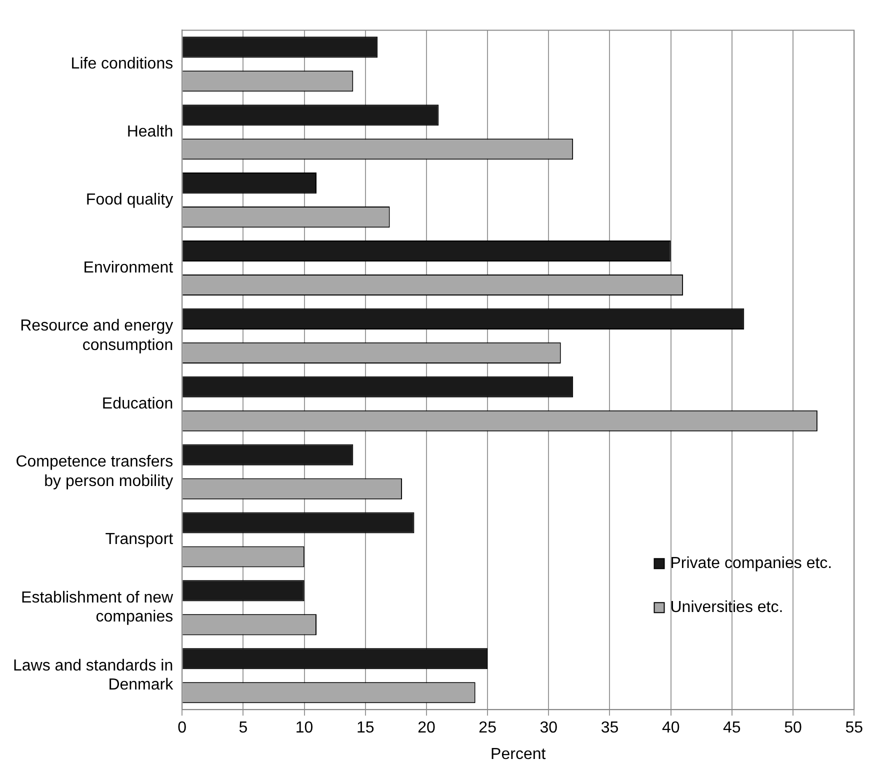  What do you see at coordinates (122, 64) in the screenshot?
I see `y-tick-label: Life conditions` at bounding box center [122, 64].